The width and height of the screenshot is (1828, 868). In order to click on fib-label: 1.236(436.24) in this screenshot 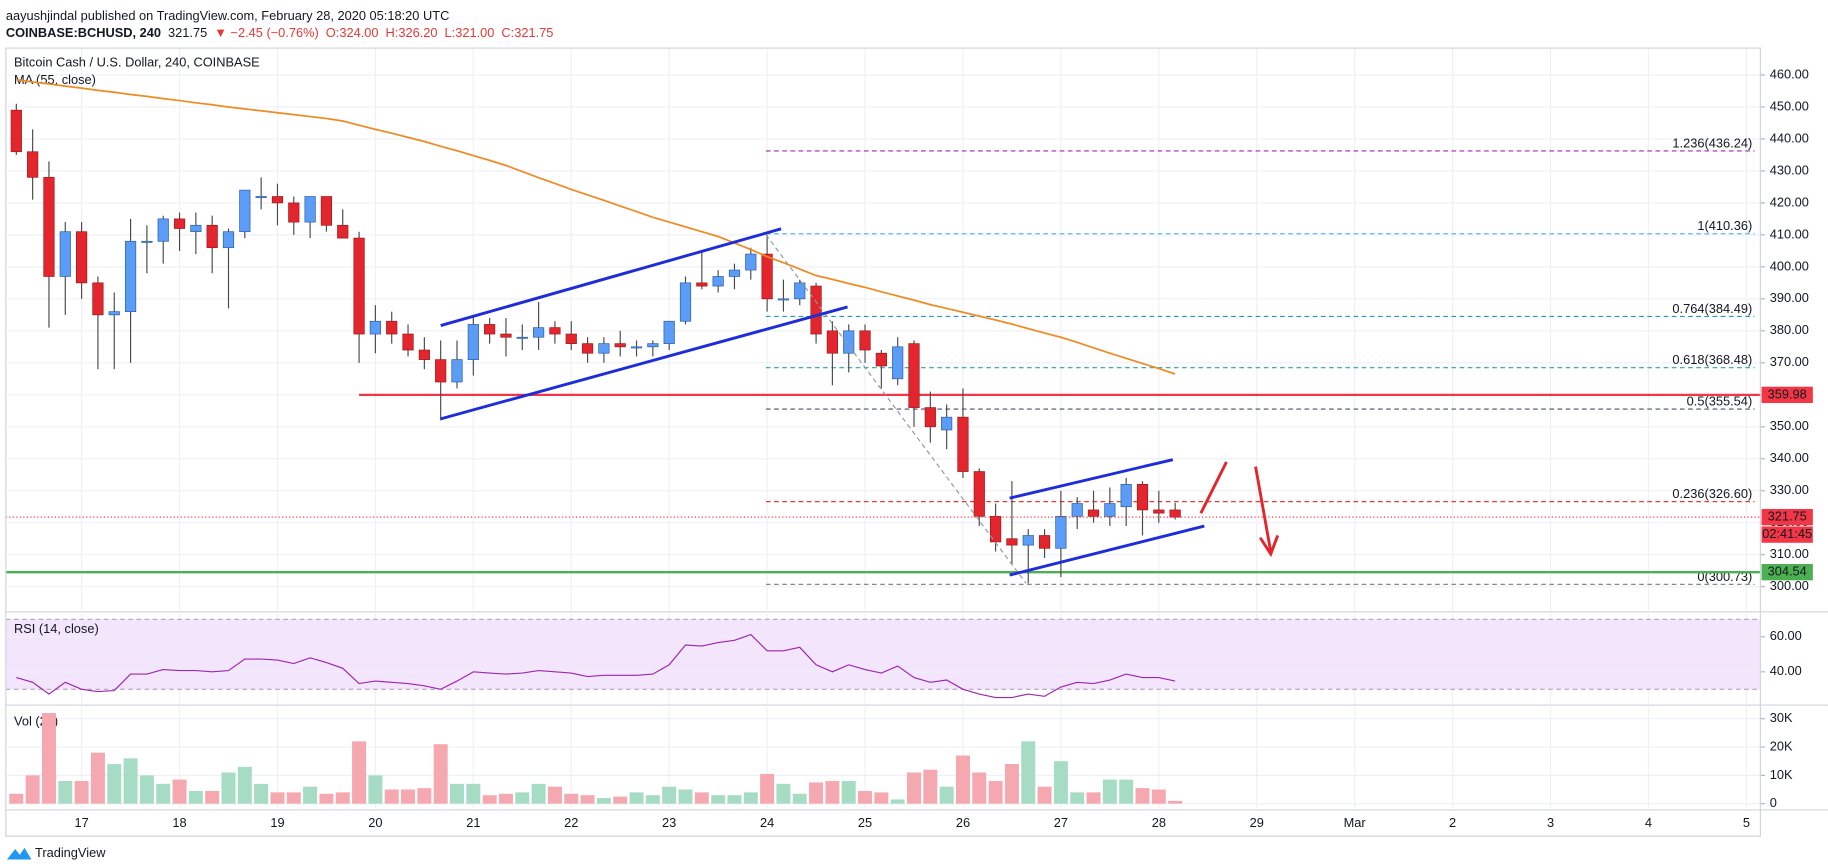, I will do `click(1712, 142)`.